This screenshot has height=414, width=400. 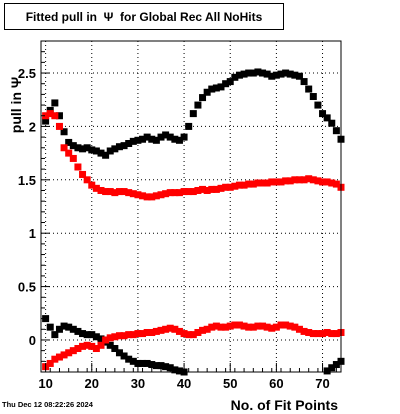 I want to click on y-tick-label: 0, so click(x=32, y=340).